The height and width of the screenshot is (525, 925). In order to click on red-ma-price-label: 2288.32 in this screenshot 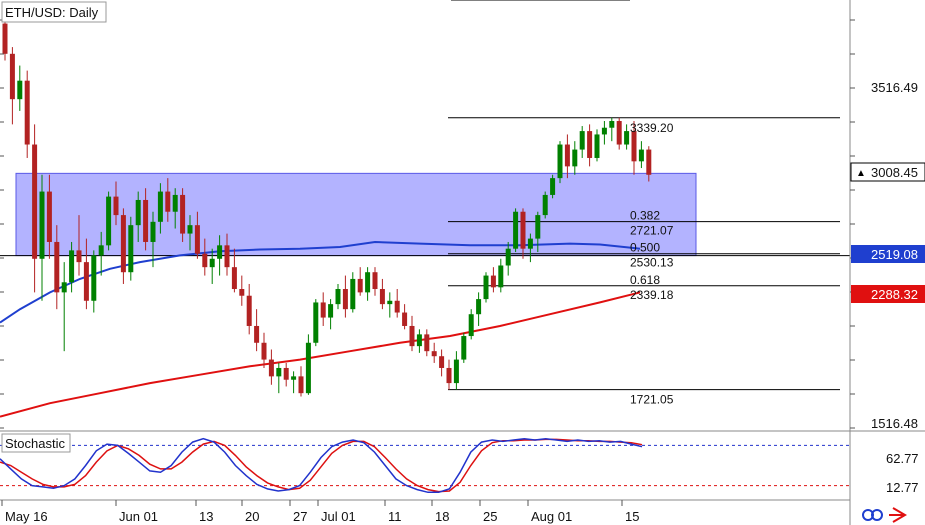, I will do `click(894, 294)`.